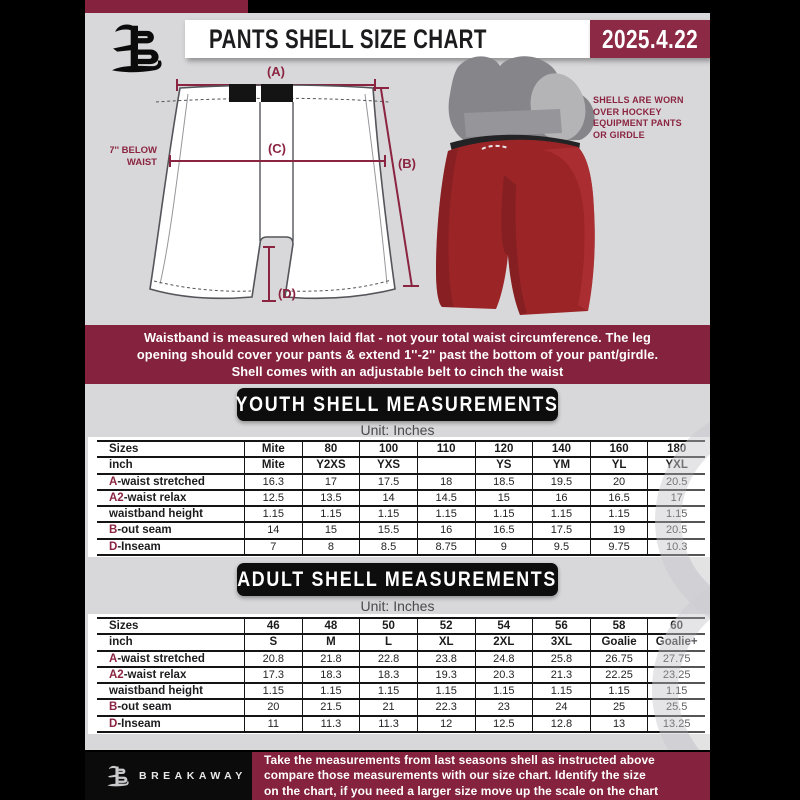  I want to click on table-cell: YXS, so click(388, 465).